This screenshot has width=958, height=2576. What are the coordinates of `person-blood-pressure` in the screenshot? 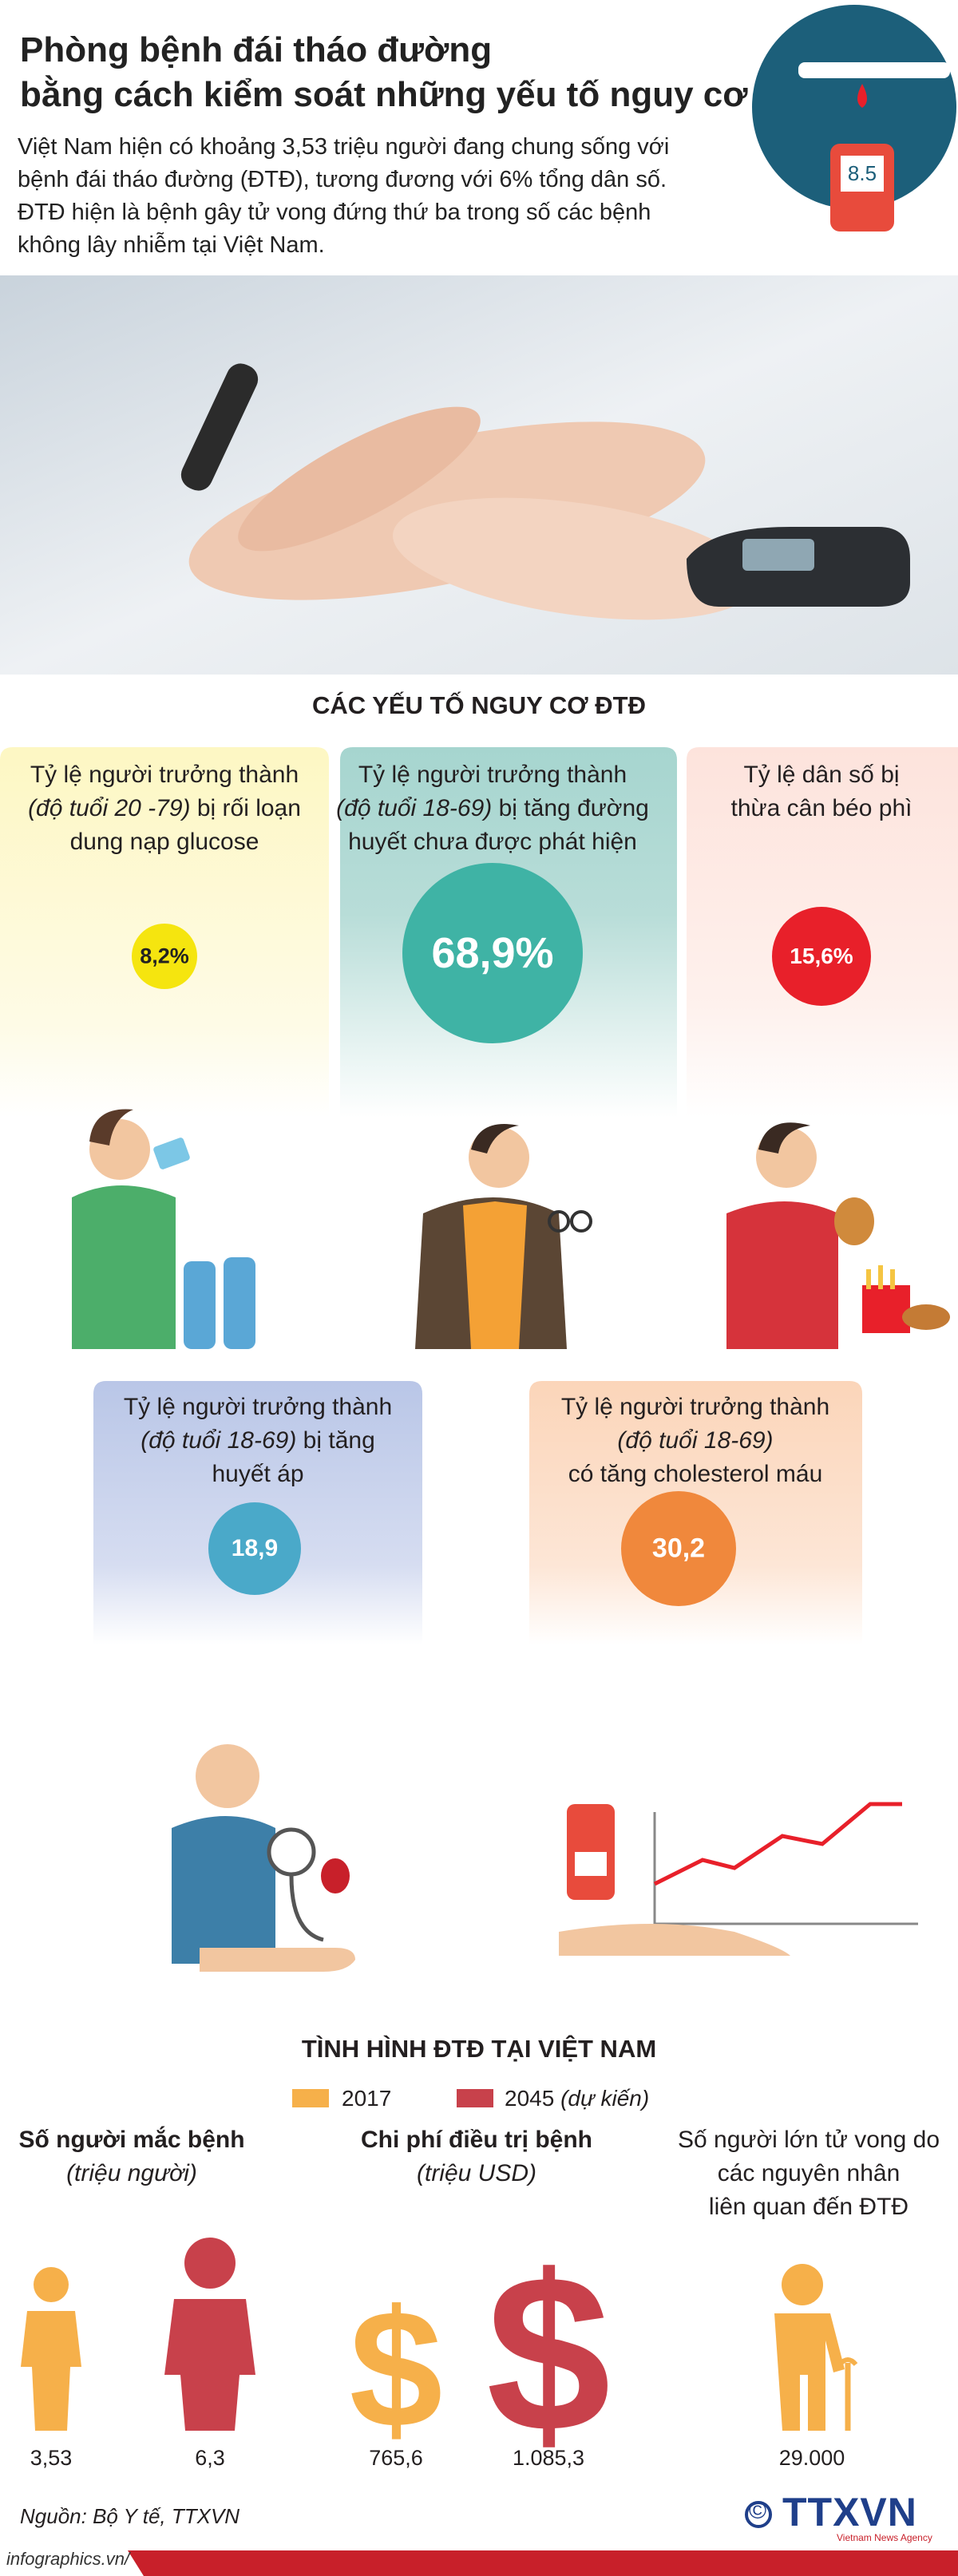 It's located at (263, 1858).